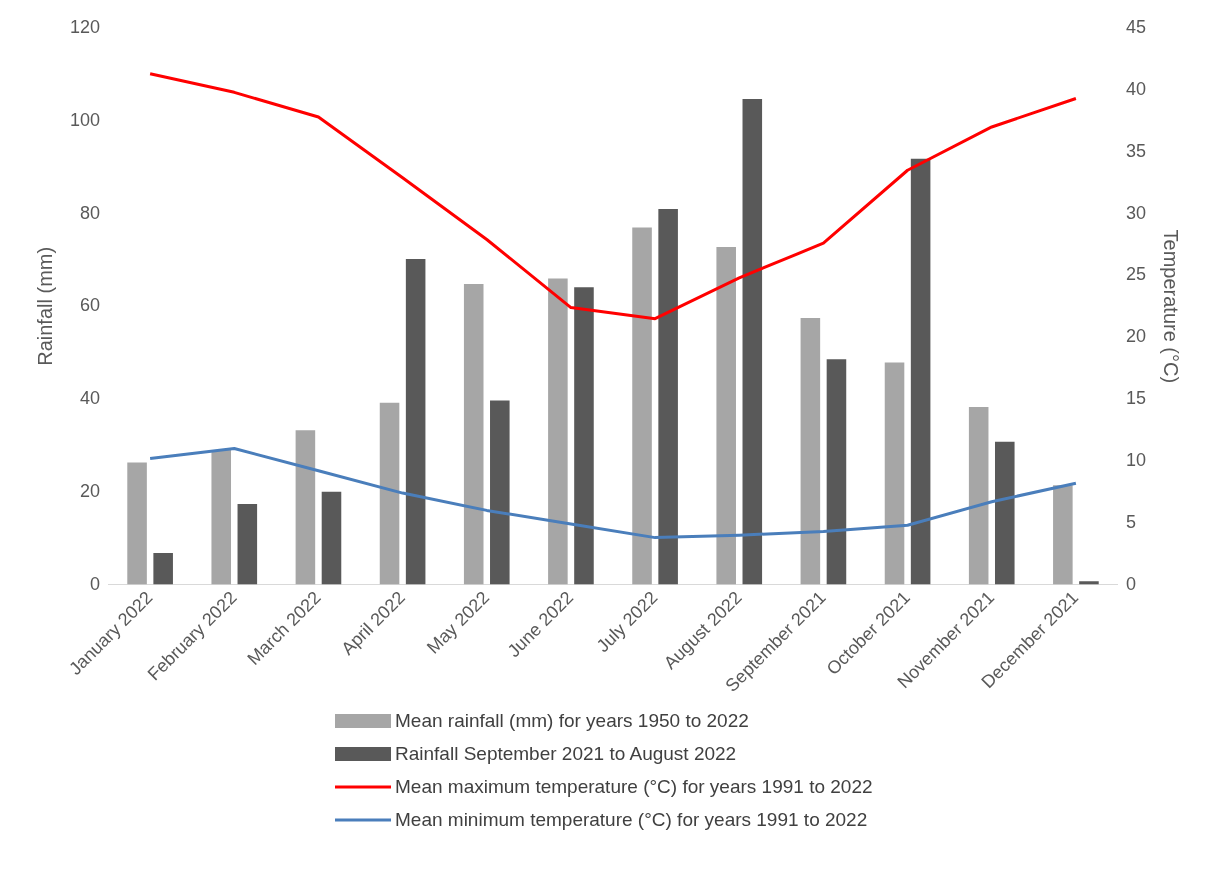  What do you see at coordinates (634, 786) in the screenshot?
I see `legend-label: Mean maximum temperature (°C) for years 1991 to 2022` at bounding box center [634, 786].